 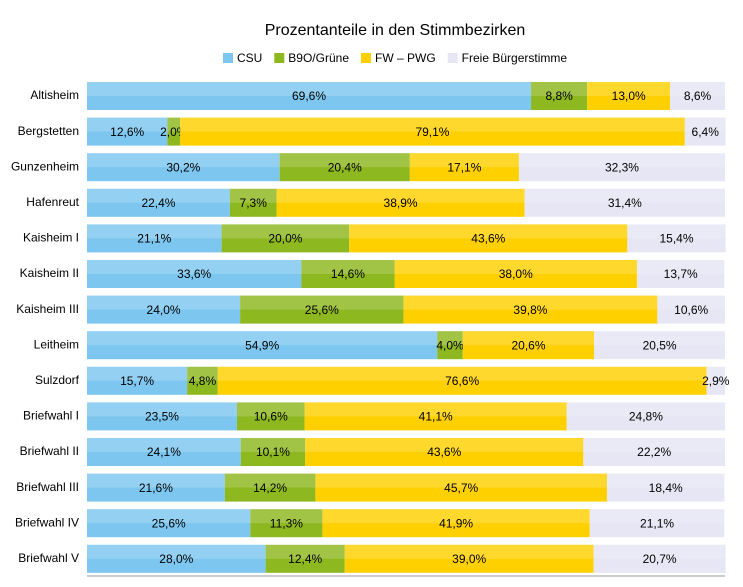 What do you see at coordinates (629, 96) in the screenshot?
I see `data-label: 13,0%` at bounding box center [629, 96].